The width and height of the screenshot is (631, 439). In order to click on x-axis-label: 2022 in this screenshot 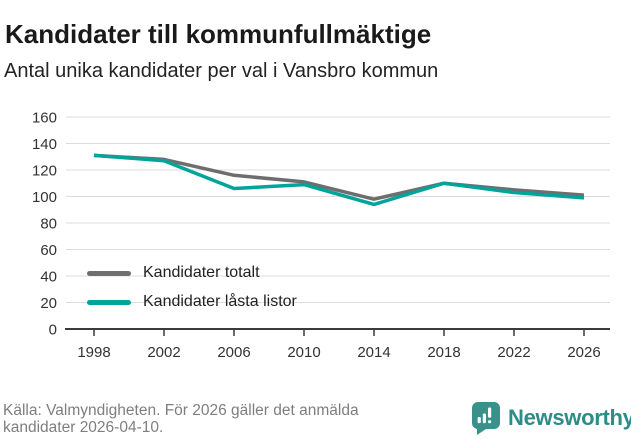, I will do `click(513, 352)`.